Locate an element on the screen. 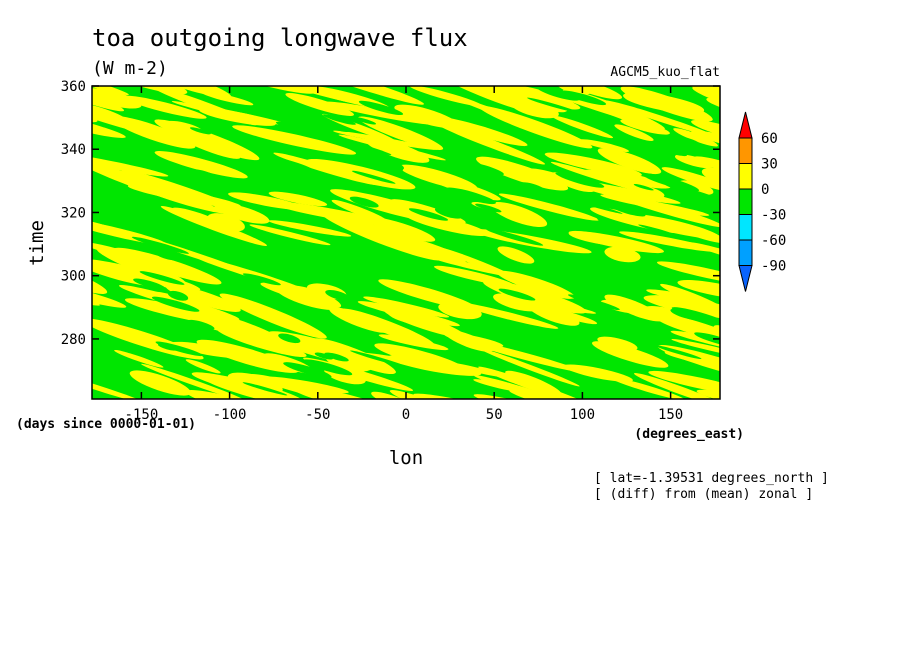  x-tick-label: -150 is located at coordinates (142, 415).